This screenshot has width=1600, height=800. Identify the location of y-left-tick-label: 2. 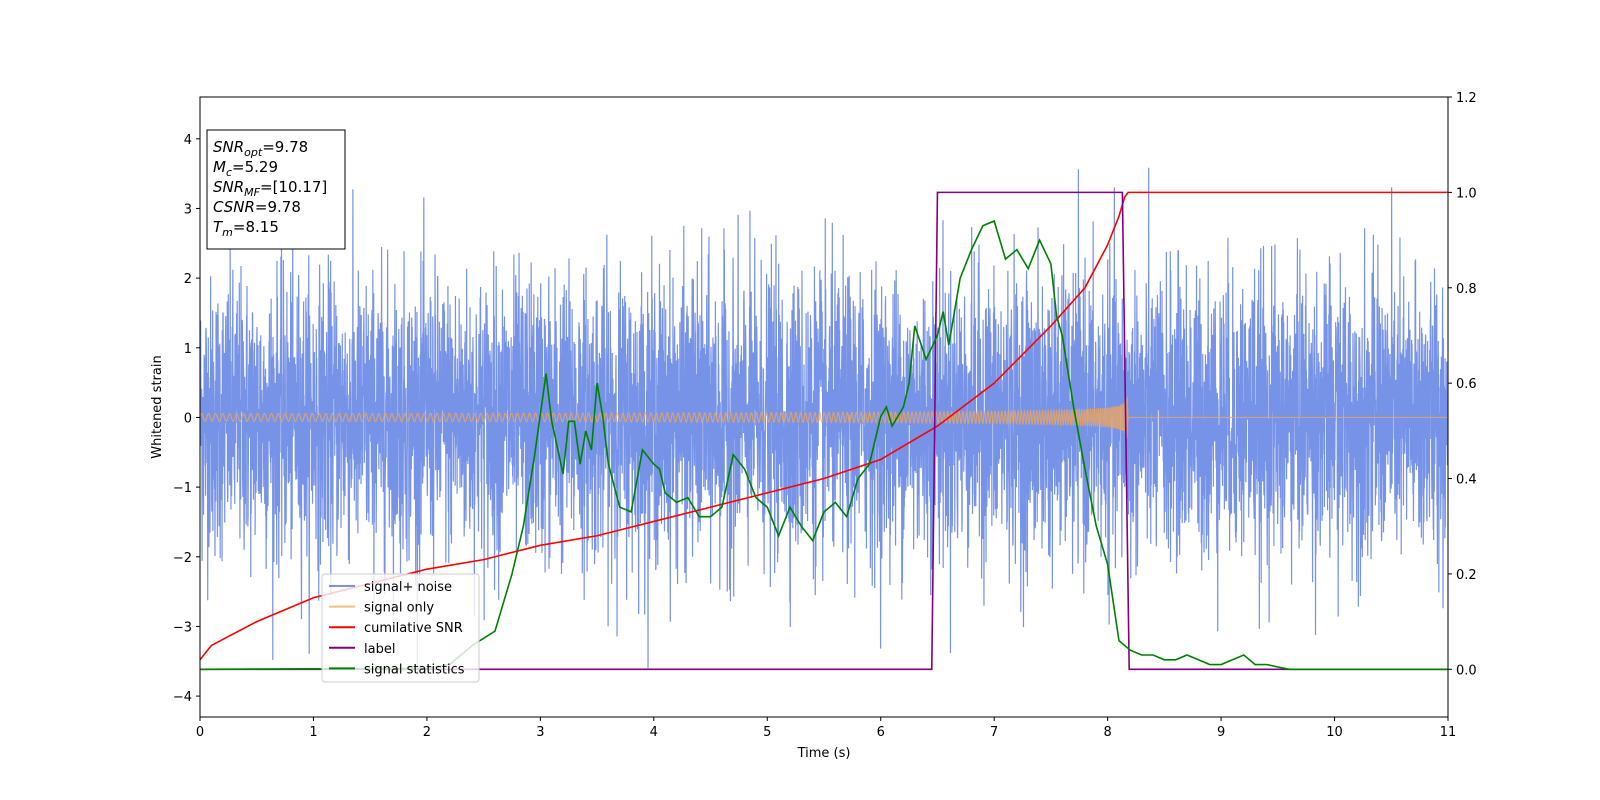
(188, 279).